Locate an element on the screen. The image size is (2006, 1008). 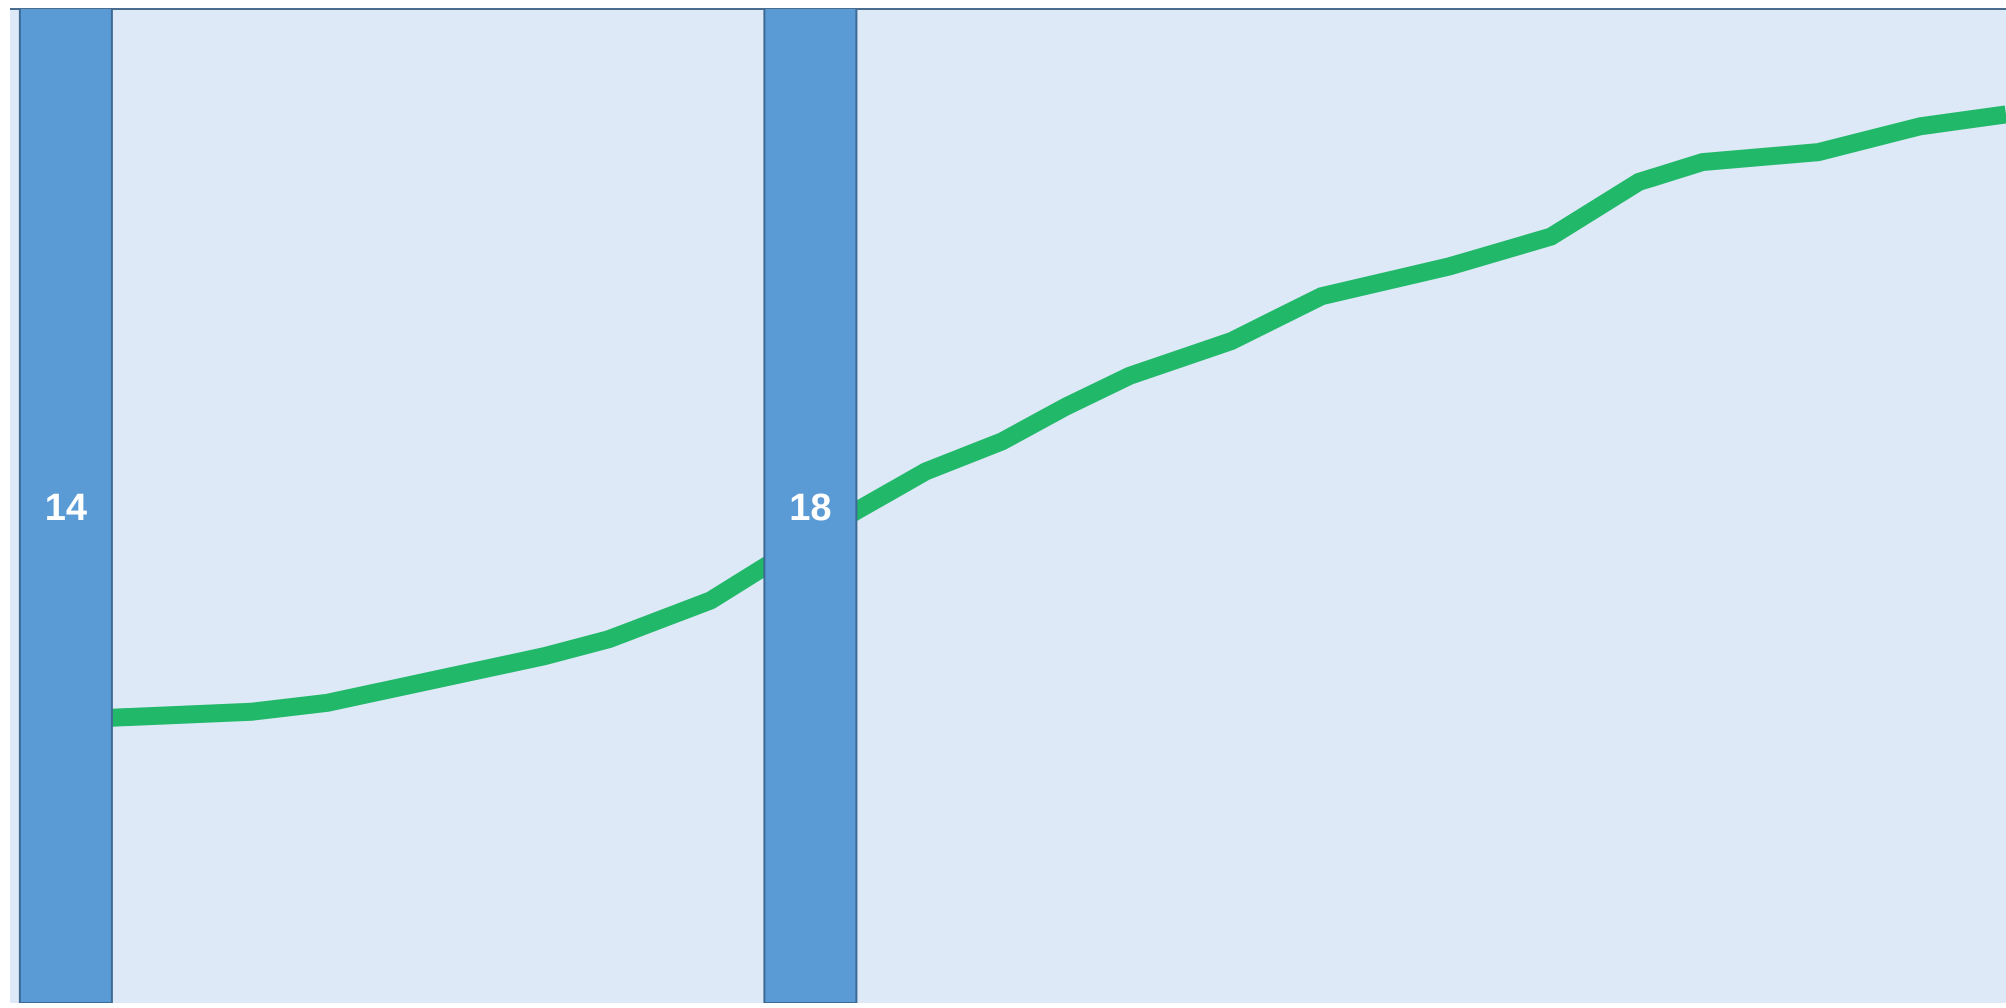
bar-label: 18 is located at coordinates (810, 508).